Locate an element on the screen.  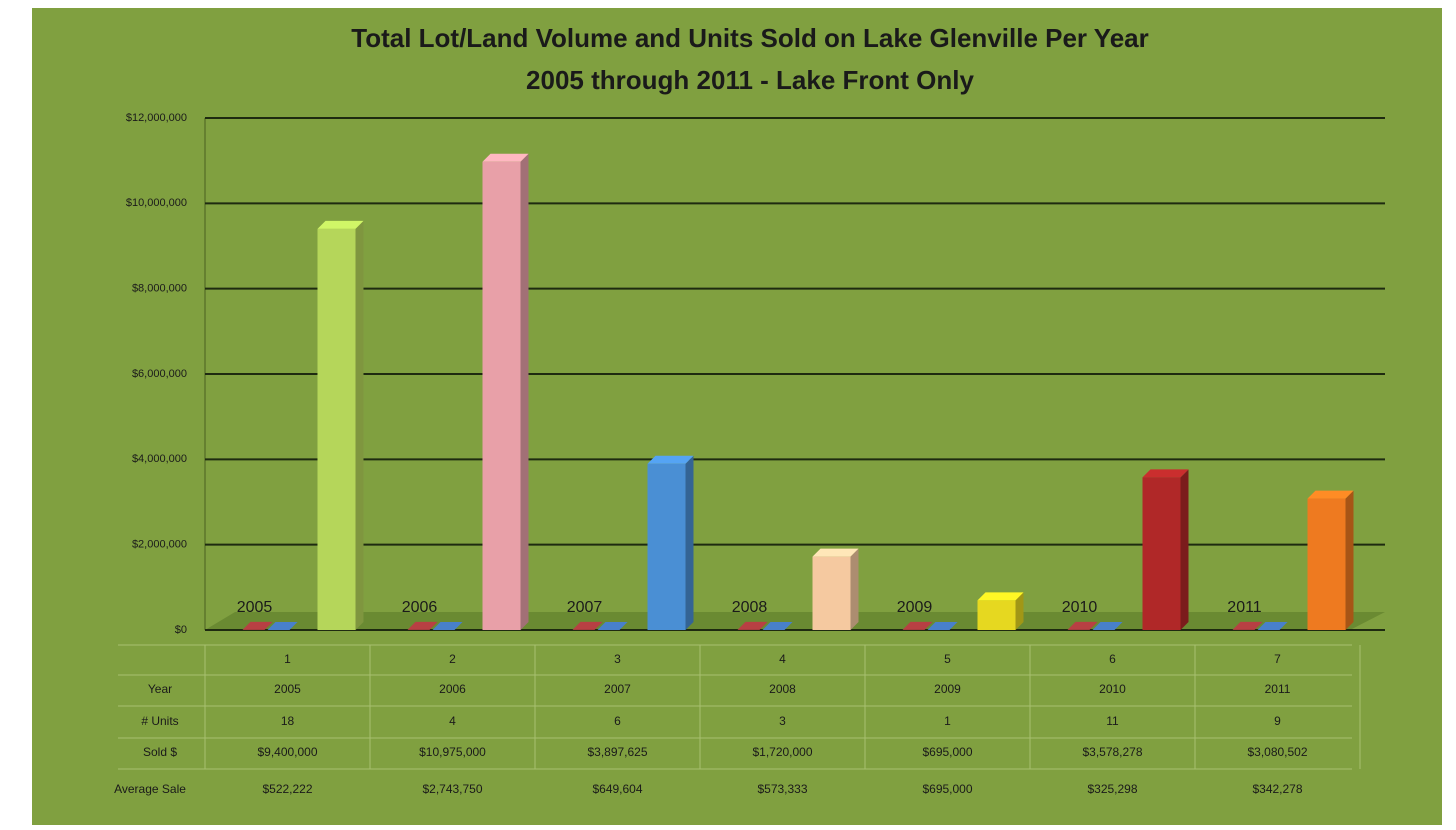
data-label: 2009 is located at coordinates (915, 607).